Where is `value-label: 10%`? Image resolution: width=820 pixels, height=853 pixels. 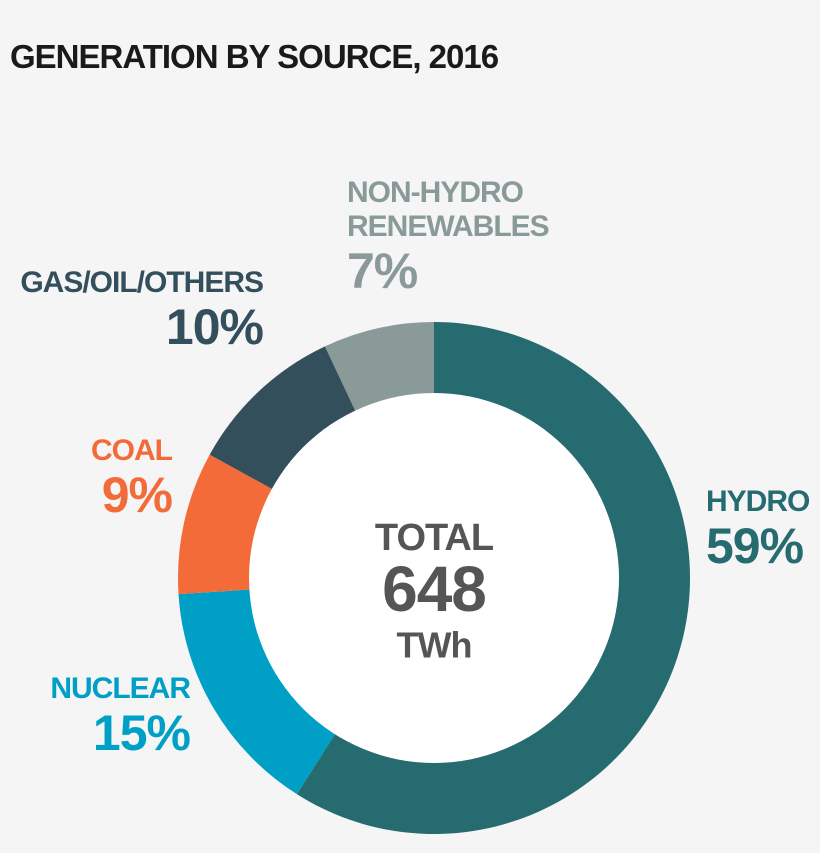
value-label: 10% is located at coordinates (214, 327).